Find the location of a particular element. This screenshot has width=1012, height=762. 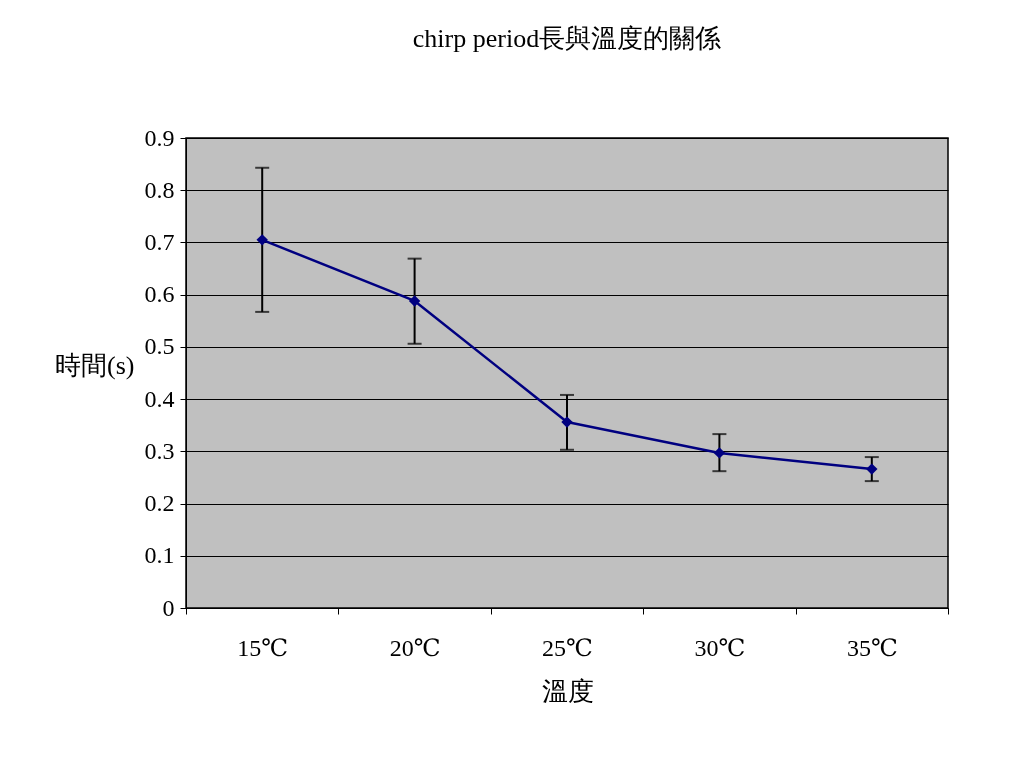

y-tick-label: 0.3 is located at coordinates (159, 450).